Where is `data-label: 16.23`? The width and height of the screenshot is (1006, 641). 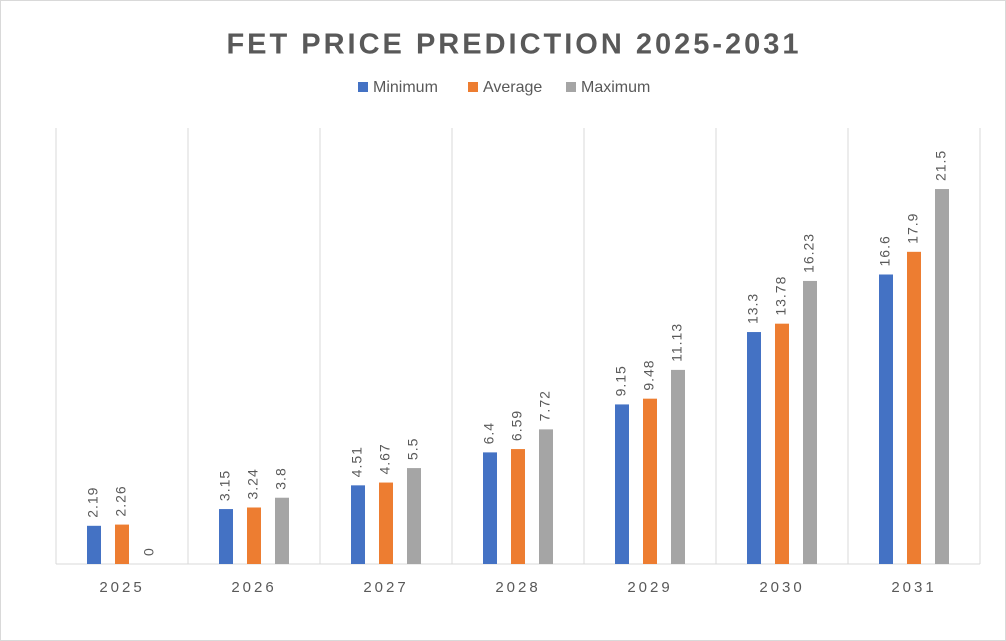
data-label: 16.23 is located at coordinates (809, 253).